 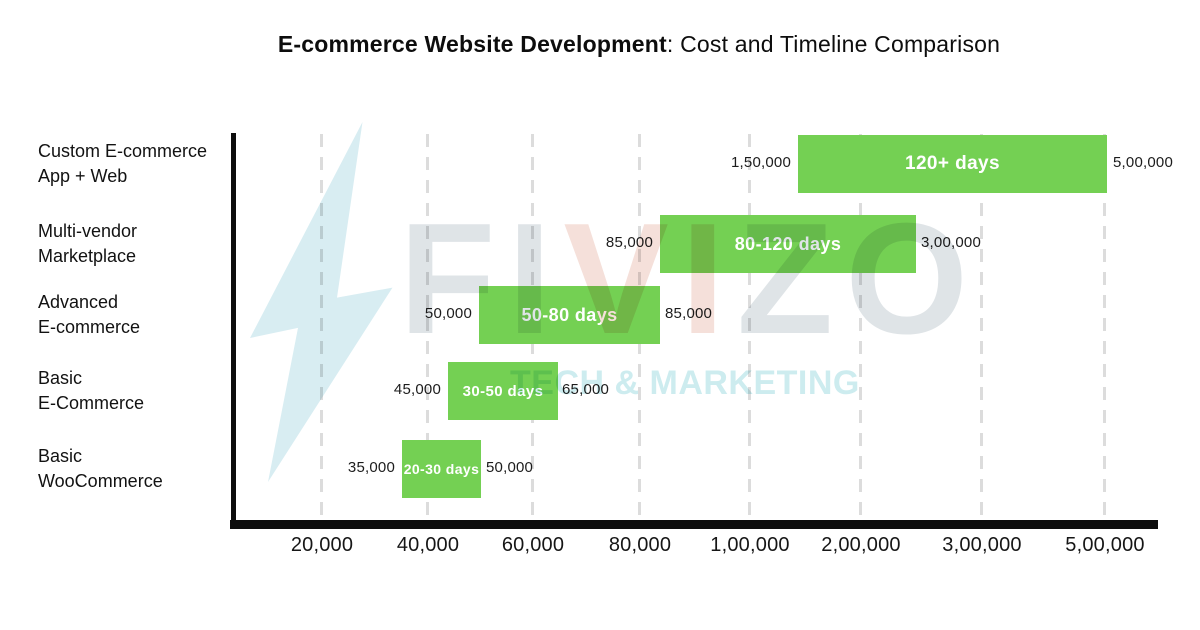 I want to click on cost-range-bar: 120+ days, so click(x=952, y=164).